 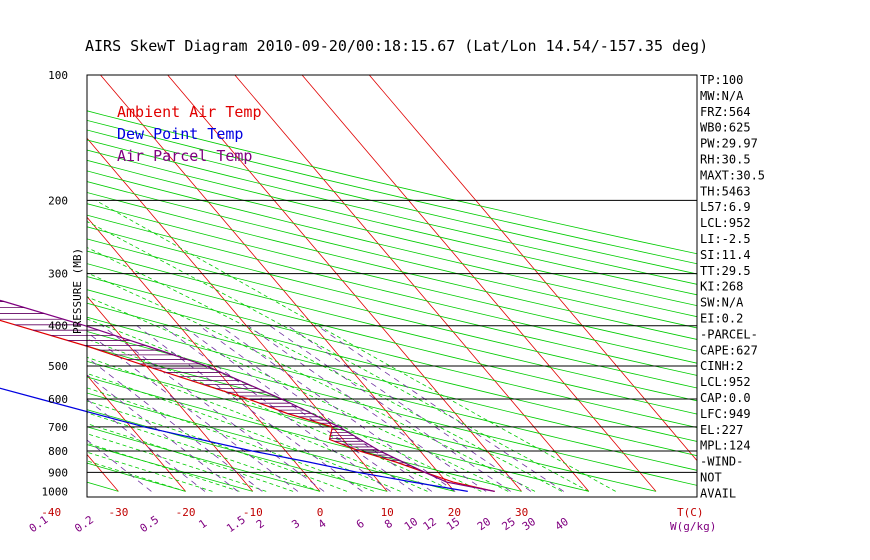 I want to click on pressure-tick-label: 300, so click(x=58, y=274).